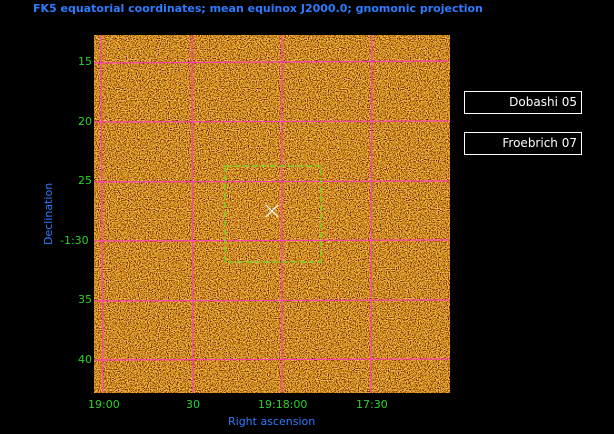 This screenshot has width=614, height=434. Describe the element at coordinates (283, 404) in the screenshot. I see `x-tick-label: 19:18:00` at that location.